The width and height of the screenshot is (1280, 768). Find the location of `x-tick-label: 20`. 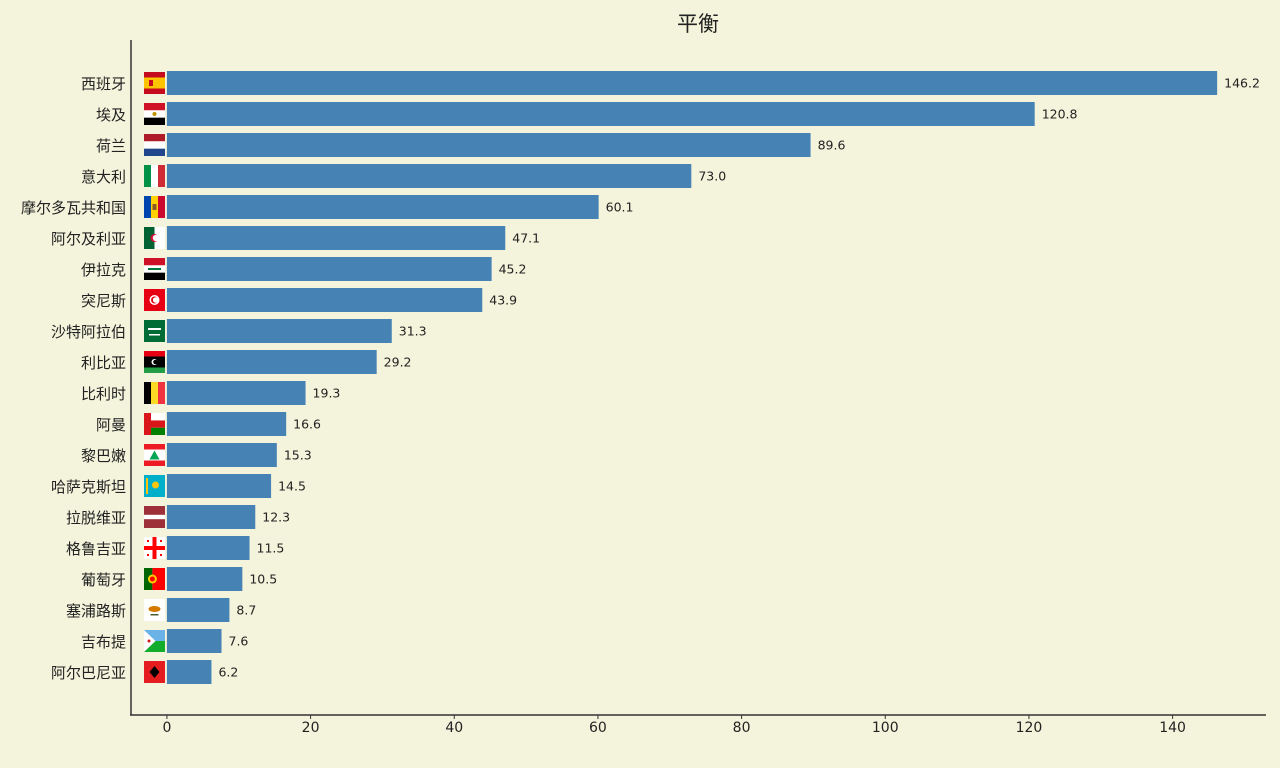

x-tick-label: 20 is located at coordinates (311, 728).